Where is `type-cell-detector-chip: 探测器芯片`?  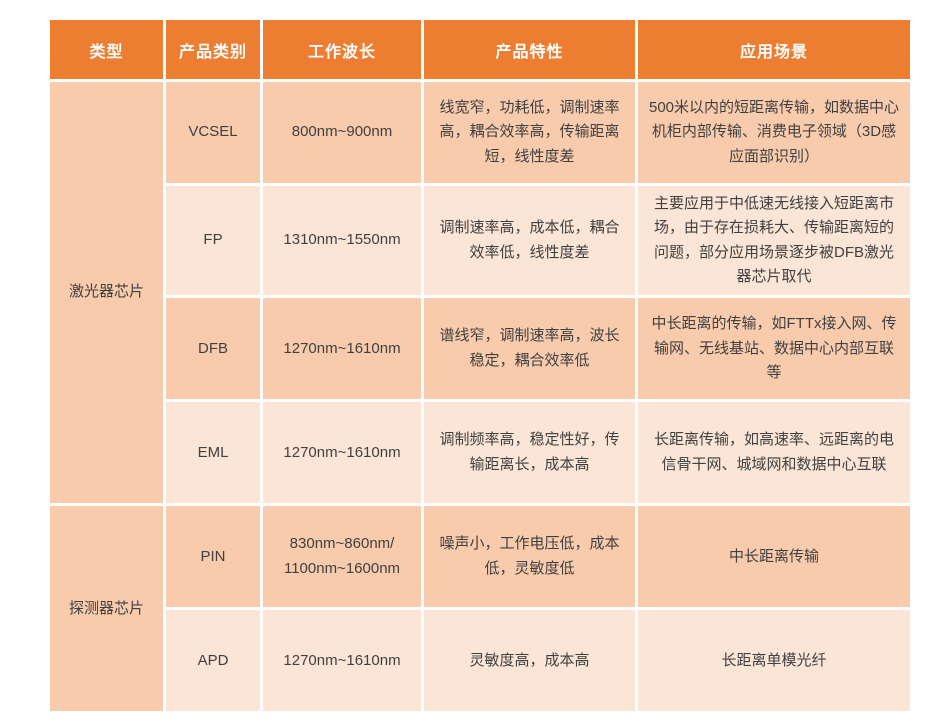
type-cell-detector-chip: 探测器芯片 is located at coordinates (106, 609).